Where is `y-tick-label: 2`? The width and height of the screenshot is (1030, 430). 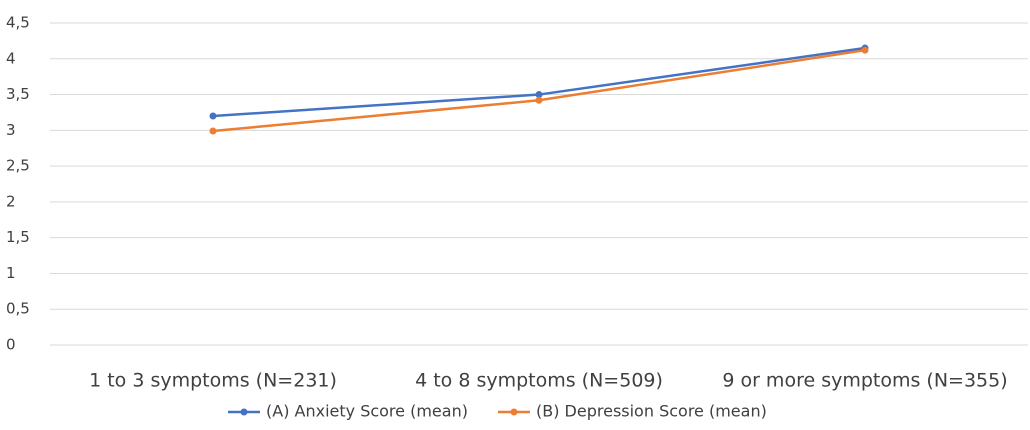
y-tick-label: 2 is located at coordinates (11, 201).